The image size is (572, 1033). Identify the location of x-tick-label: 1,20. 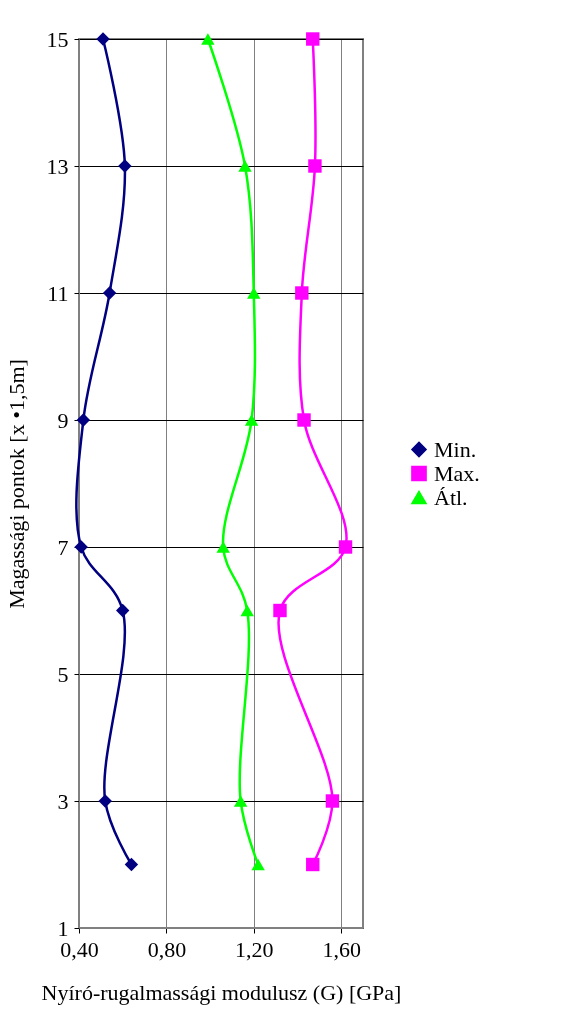
(254, 949).